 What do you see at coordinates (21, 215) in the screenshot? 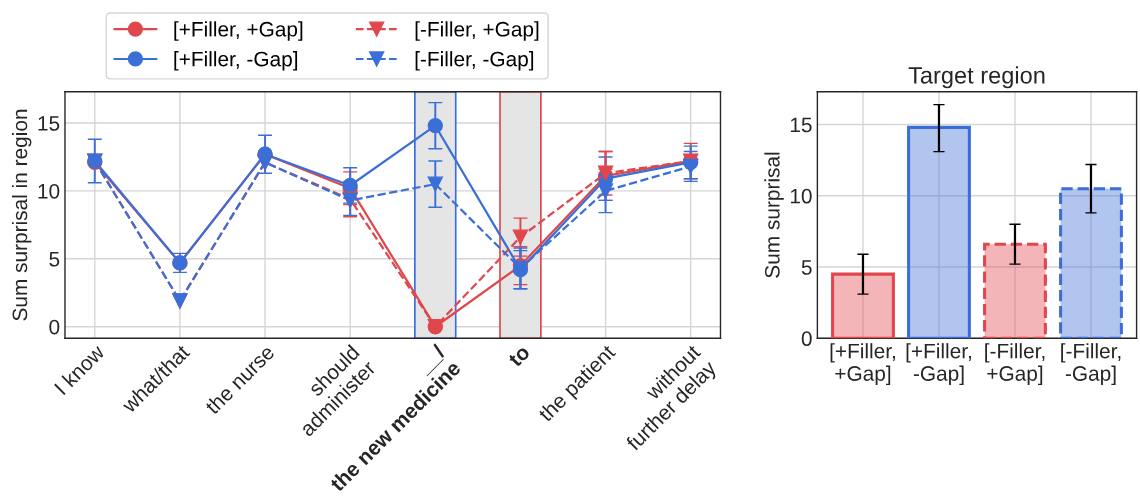
I see `y-axis-title: Sum surprisal in region` at bounding box center [21, 215].